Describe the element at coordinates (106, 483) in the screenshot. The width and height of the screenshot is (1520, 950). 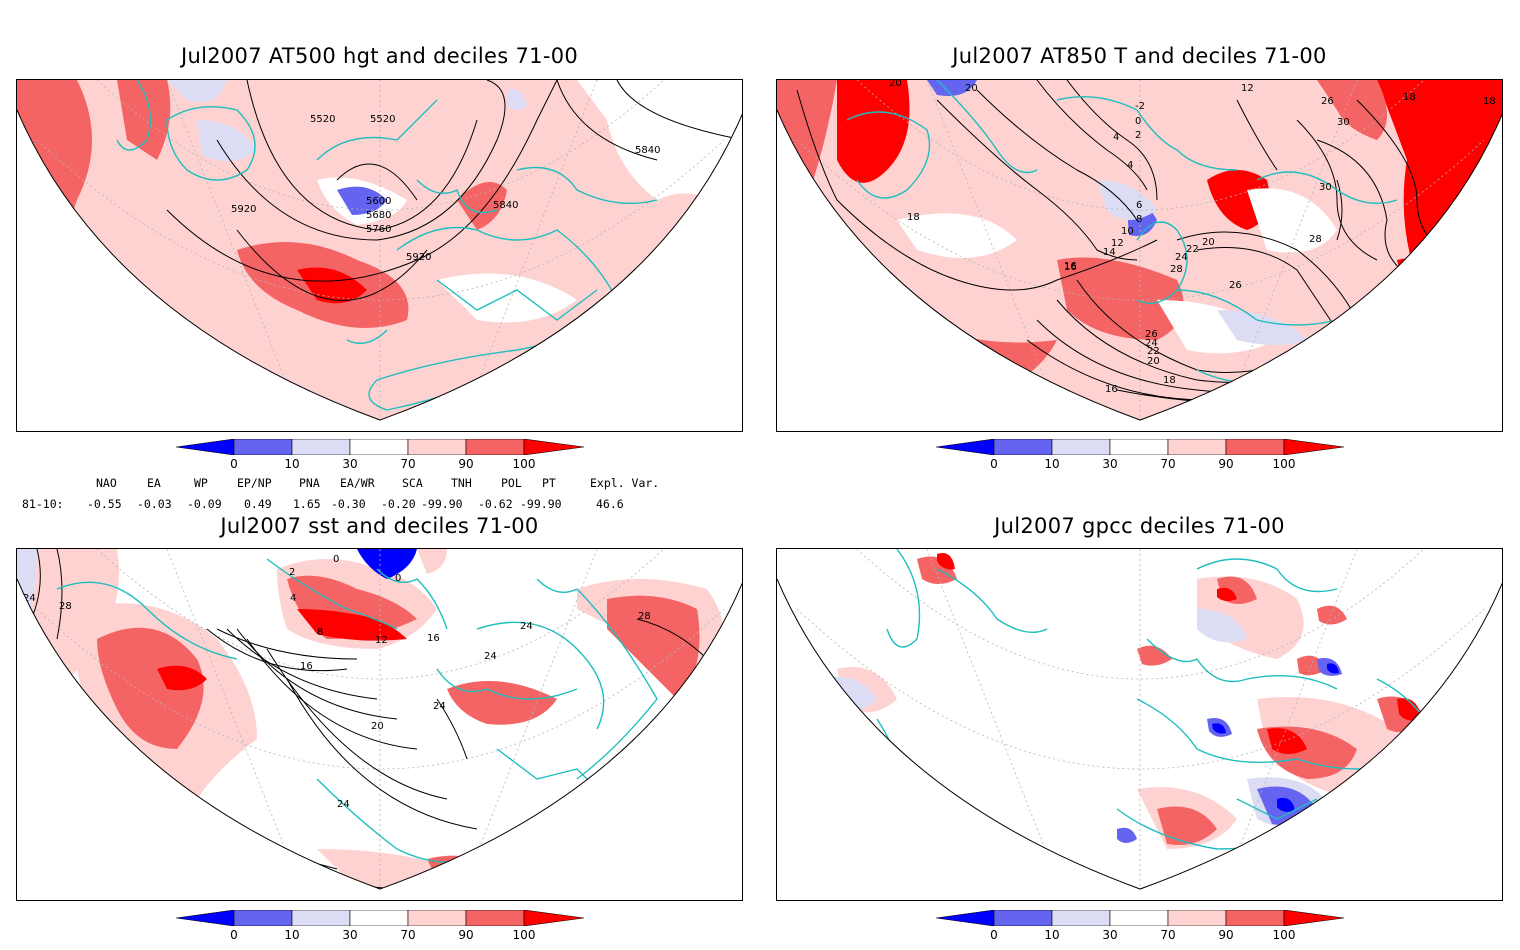
I see `index-header-nao: NAO` at that location.